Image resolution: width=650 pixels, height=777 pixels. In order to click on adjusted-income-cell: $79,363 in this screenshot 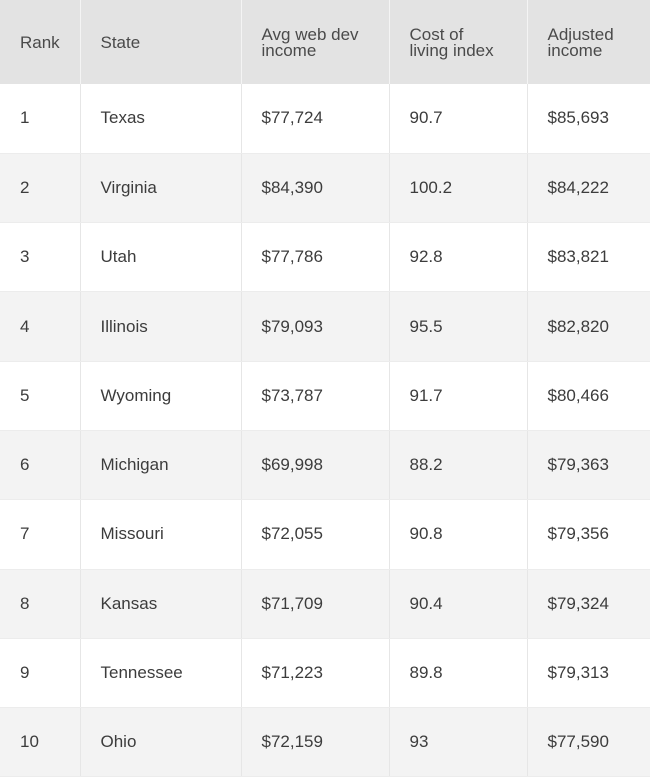, I will do `click(588, 465)`.